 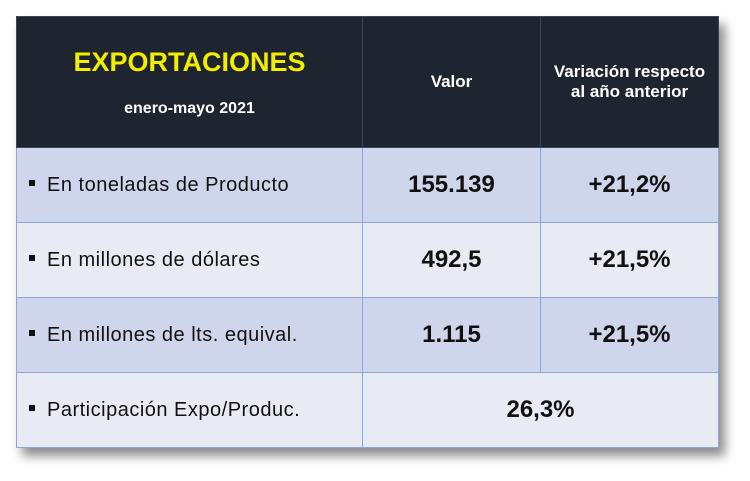 What do you see at coordinates (451, 185) in the screenshot?
I see `value-cell: 155.139` at bounding box center [451, 185].